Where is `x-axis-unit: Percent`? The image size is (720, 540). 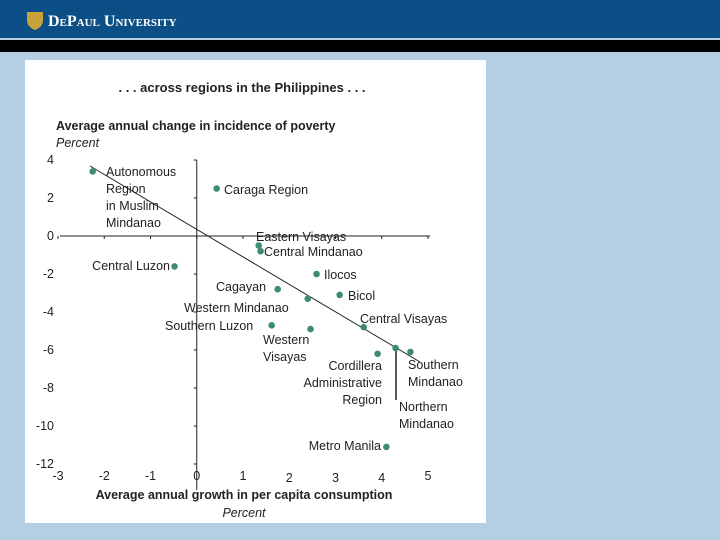
x-axis-unit: Percent is located at coordinates (244, 513).